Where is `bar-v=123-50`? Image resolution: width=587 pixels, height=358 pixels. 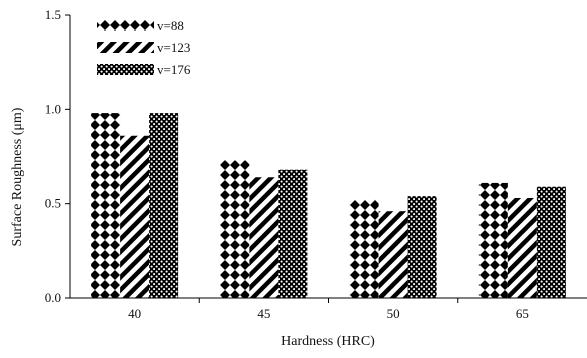
bar-v=123-50 is located at coordinates (393, 254).